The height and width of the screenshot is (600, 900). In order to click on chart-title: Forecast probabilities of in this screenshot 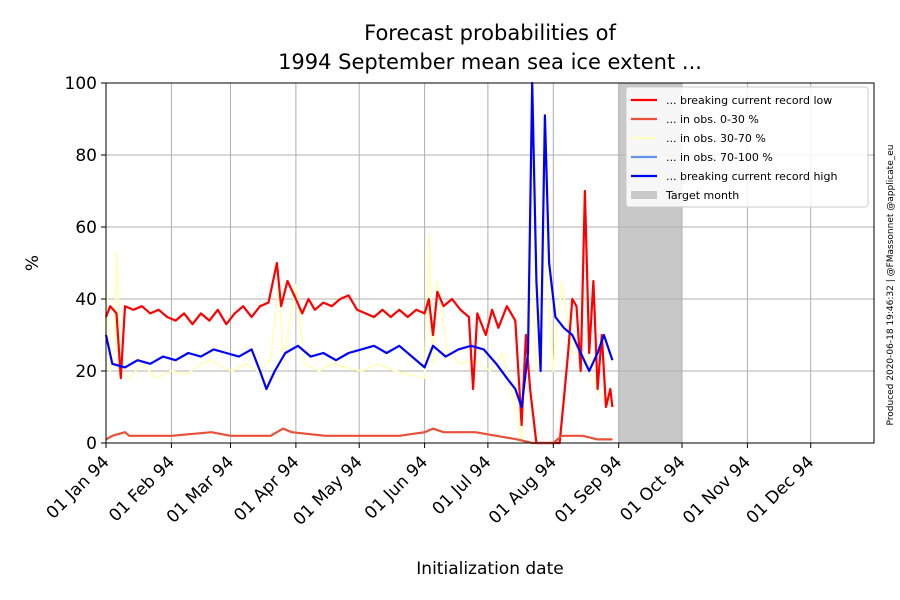, I will do `click(490, 33)`.